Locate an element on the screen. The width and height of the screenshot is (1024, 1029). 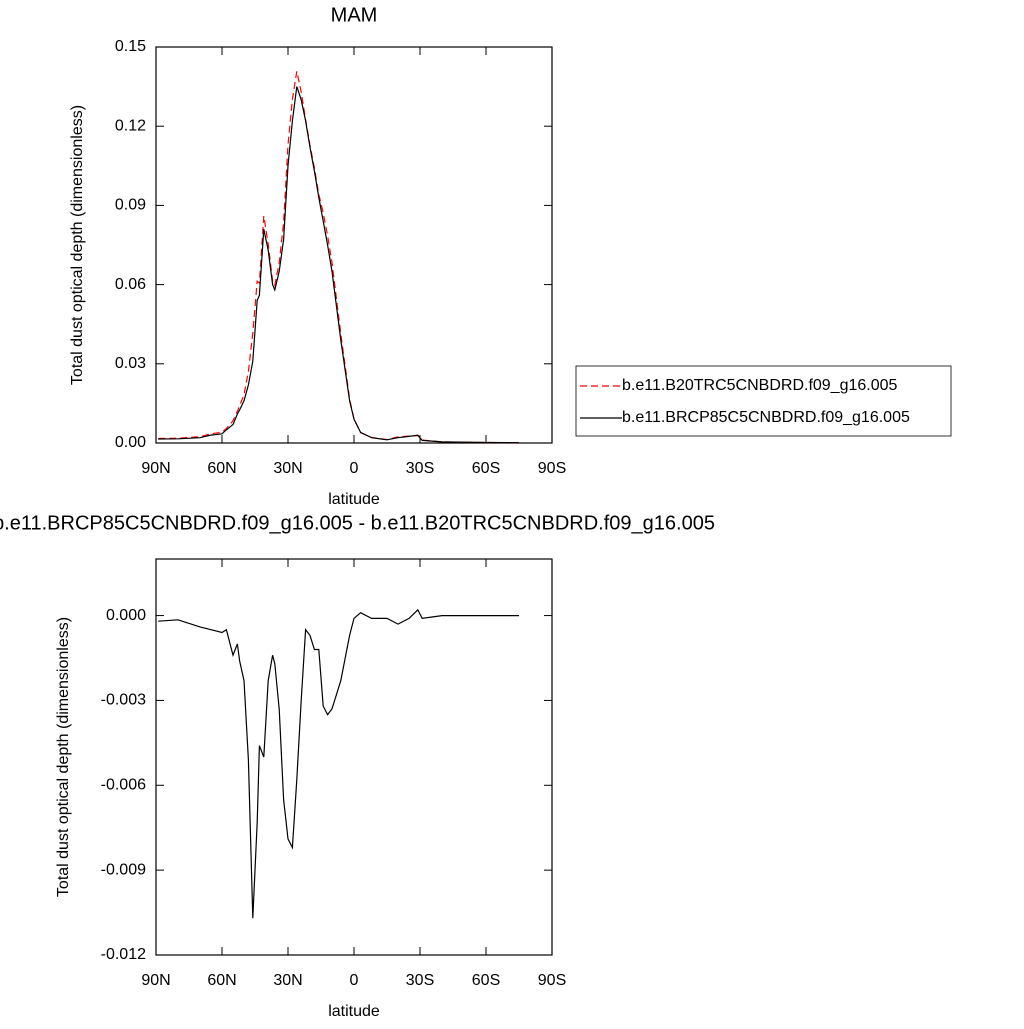
y-tick-label: -0.003 is located at coordinates (123, 700).